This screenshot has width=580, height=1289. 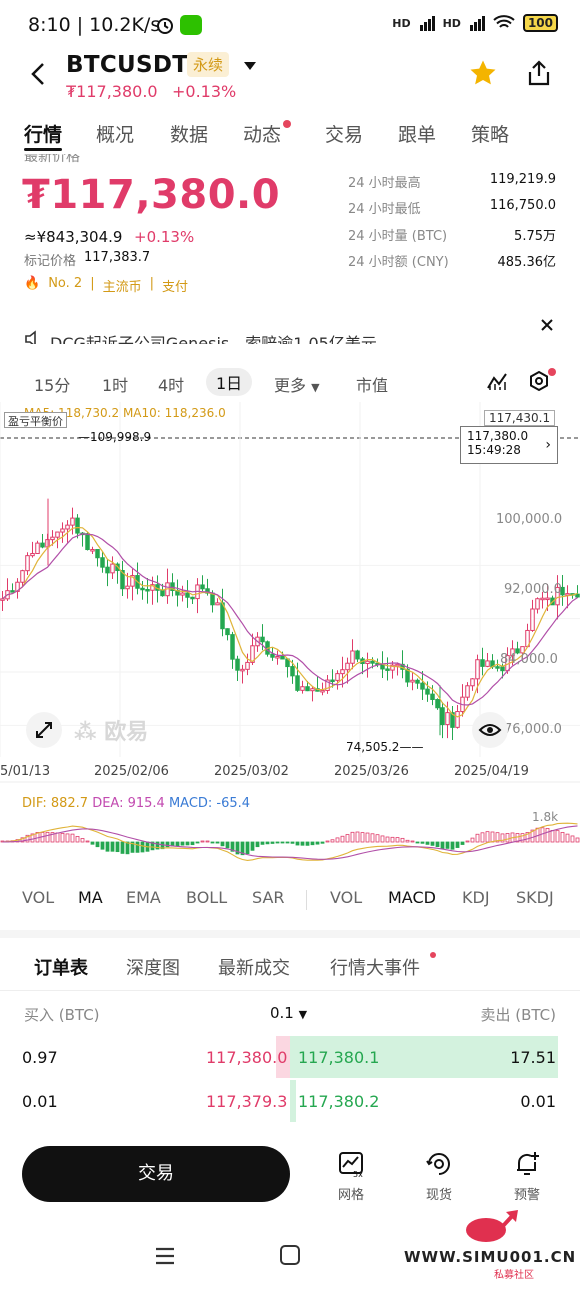 What do you see at coordinates (122, 287) in the screenshot?
I see `category-tag: 主流币` at bounding box center [122, 287].